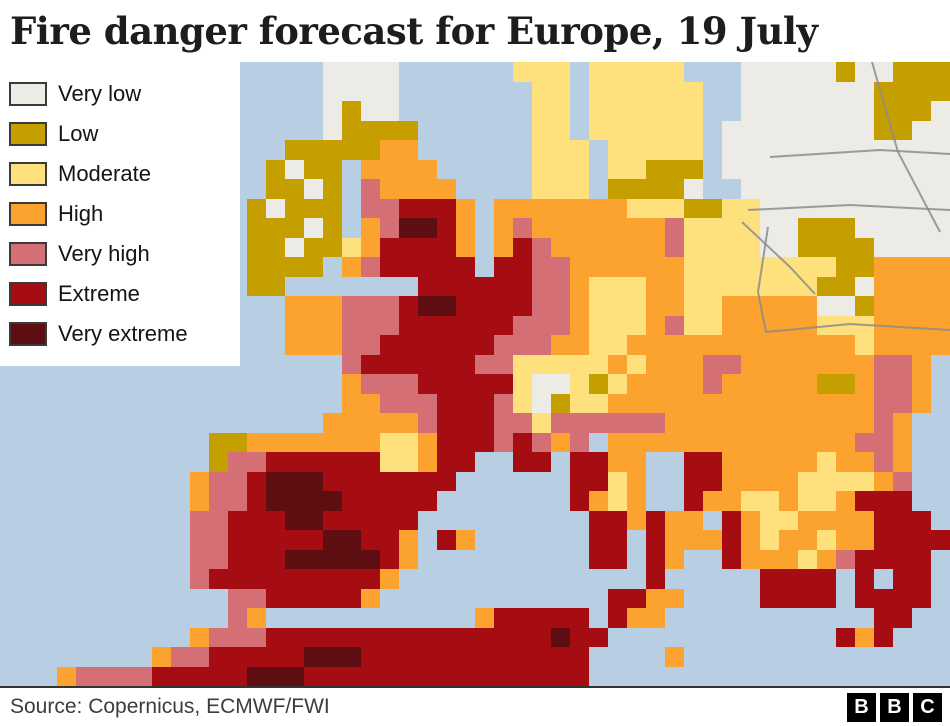 Image resolution: width=950 pixels, height=726 pixels. What do you see at coordinates (99, 293) in the screenshot?
I see `legend-label-5: Extreme` at bounding box center [99, 293].